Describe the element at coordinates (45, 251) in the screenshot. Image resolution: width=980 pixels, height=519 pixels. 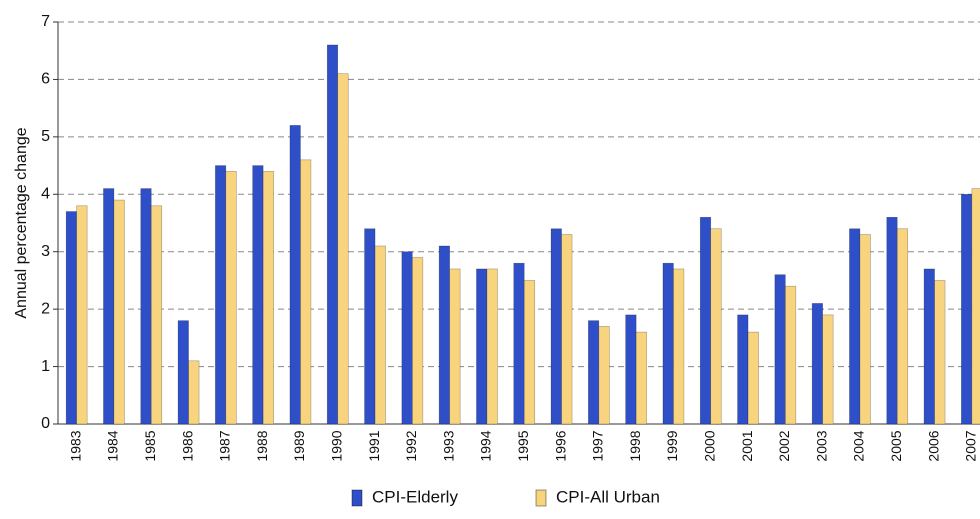
I see `y-tick-label: 3` at that location.